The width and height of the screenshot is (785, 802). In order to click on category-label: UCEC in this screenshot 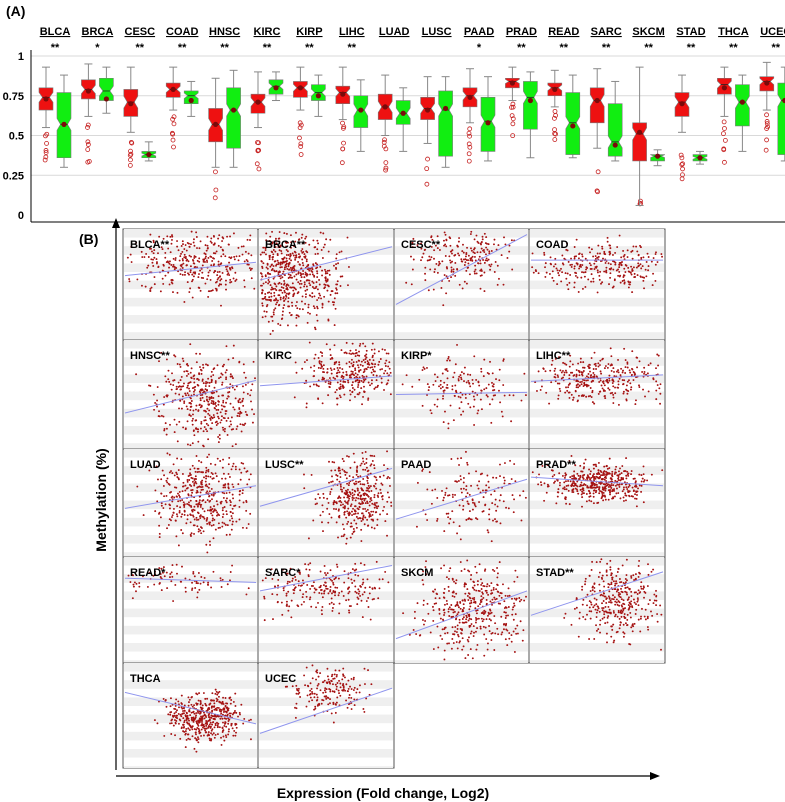, I will do `click(772, 32)`.